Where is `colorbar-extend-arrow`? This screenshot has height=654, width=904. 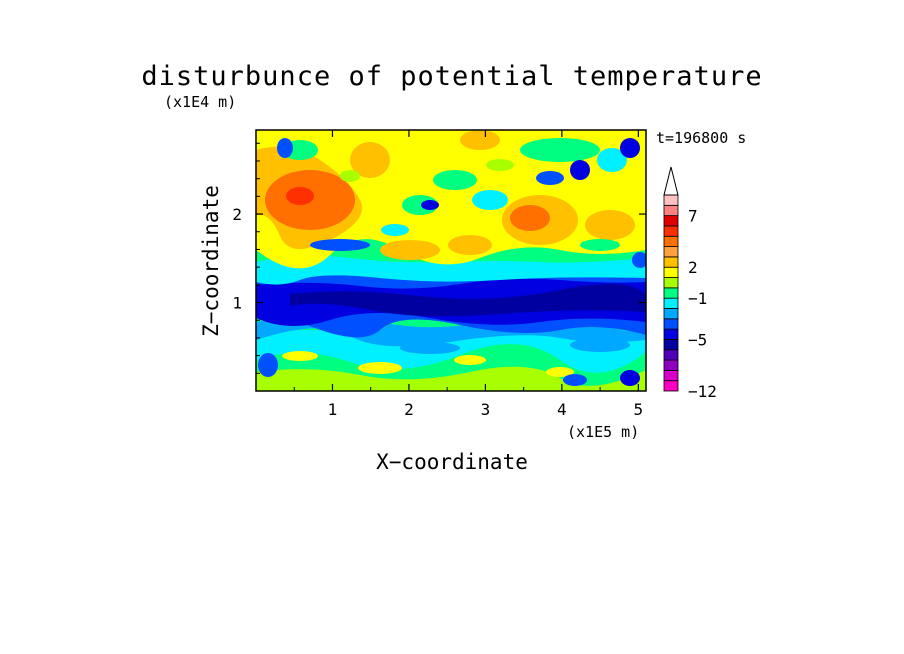 colorbar-extend-arrow is located at coordinates (671, 181).